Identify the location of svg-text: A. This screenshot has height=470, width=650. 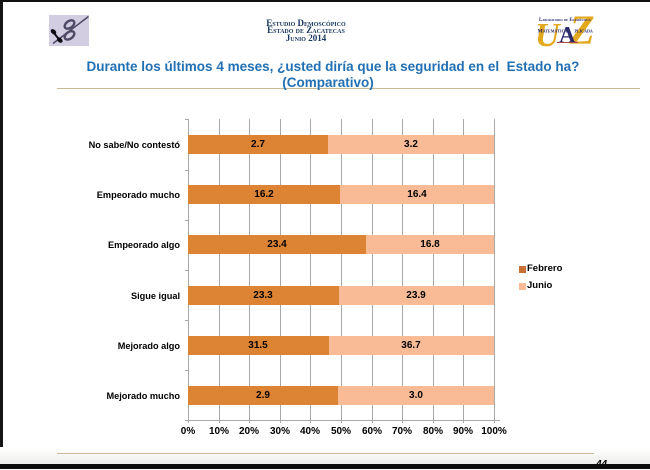
(567, 34).